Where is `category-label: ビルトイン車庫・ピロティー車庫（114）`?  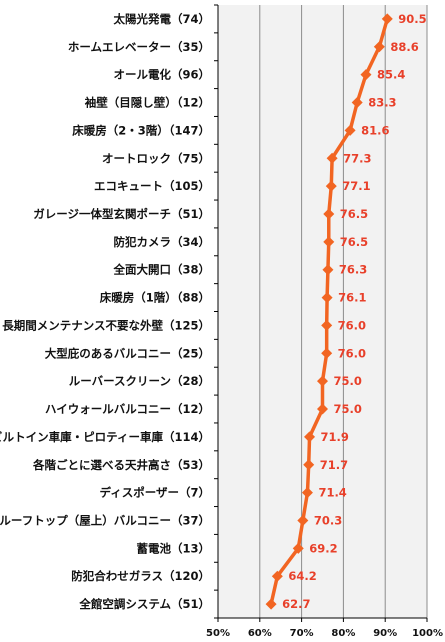 category-label: ビルトイン車庫・ピロティー車庫（114） is located at coordinates (105, 437).